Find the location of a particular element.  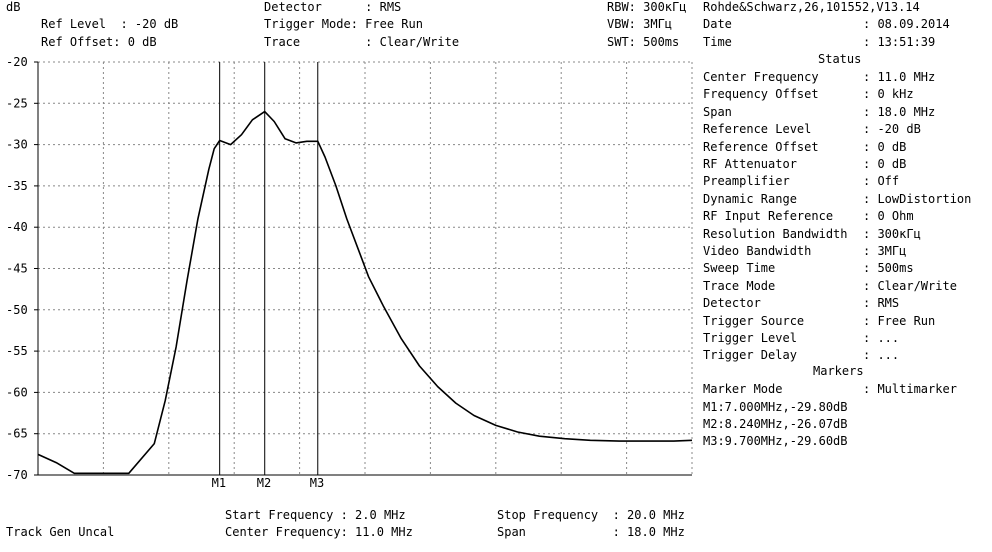

marker-label-m1: M1 is located at coordinates (219, 483).